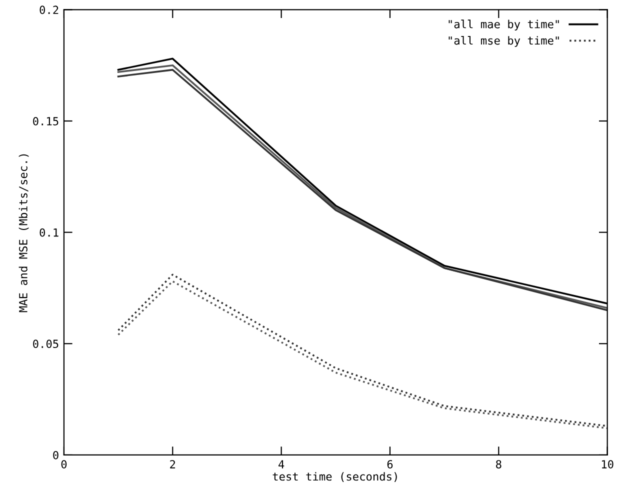  What do you see at coordinates (45, 344) in the screenshot?
I see `y-tick-label: 0.05` at bounding box center [45, 344].